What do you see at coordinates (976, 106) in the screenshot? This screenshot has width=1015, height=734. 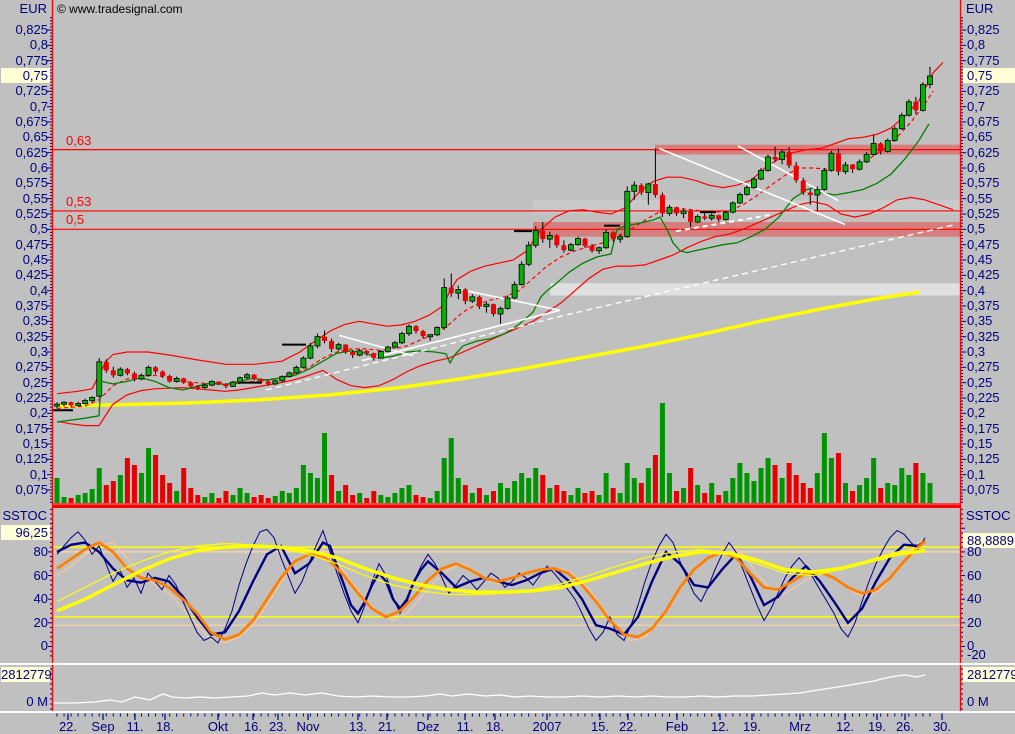 I see `price-tick-label-right: 0,7` at bounding box center [976, 106].